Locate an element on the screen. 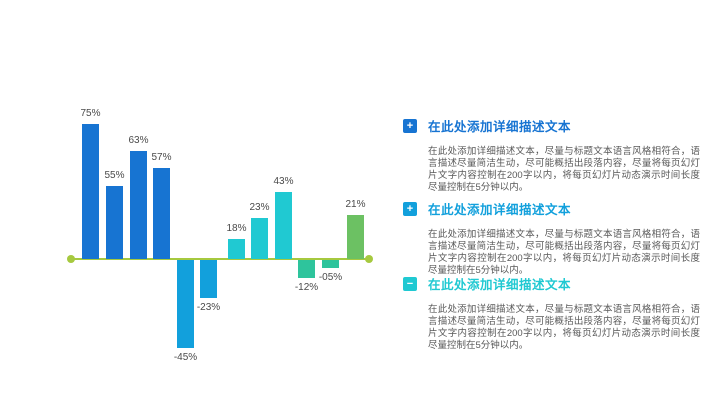  bar-43% is located at coordinates (283, 225).